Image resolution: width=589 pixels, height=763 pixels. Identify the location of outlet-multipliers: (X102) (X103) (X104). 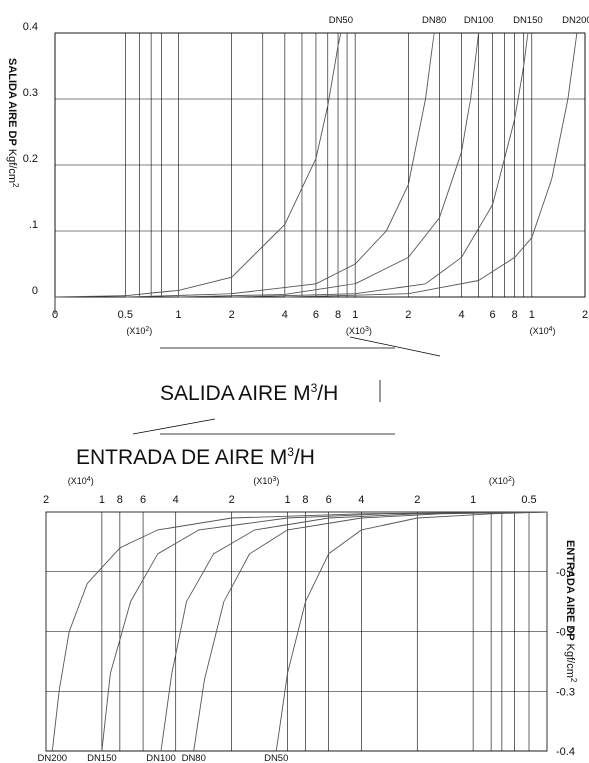
(340, 331).